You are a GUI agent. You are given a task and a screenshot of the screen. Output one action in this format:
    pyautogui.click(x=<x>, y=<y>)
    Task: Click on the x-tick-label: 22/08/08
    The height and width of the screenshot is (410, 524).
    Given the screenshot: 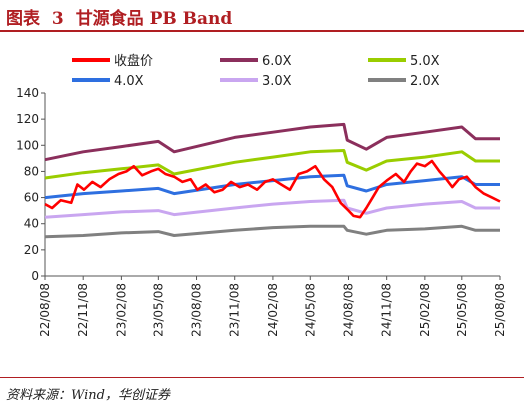 What is the action you would take?
    pyautogui.click(x=45, y=310)
    